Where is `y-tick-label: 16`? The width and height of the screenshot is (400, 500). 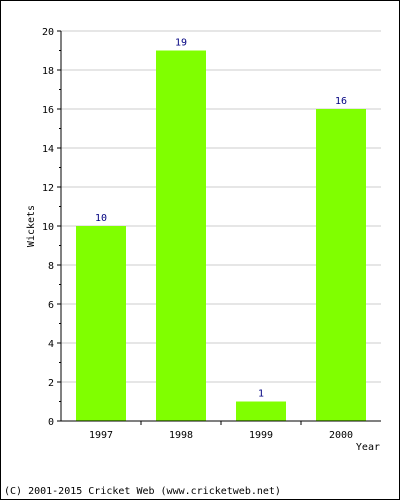 y-tick-label: 16 is located at coordinates (48, 110).